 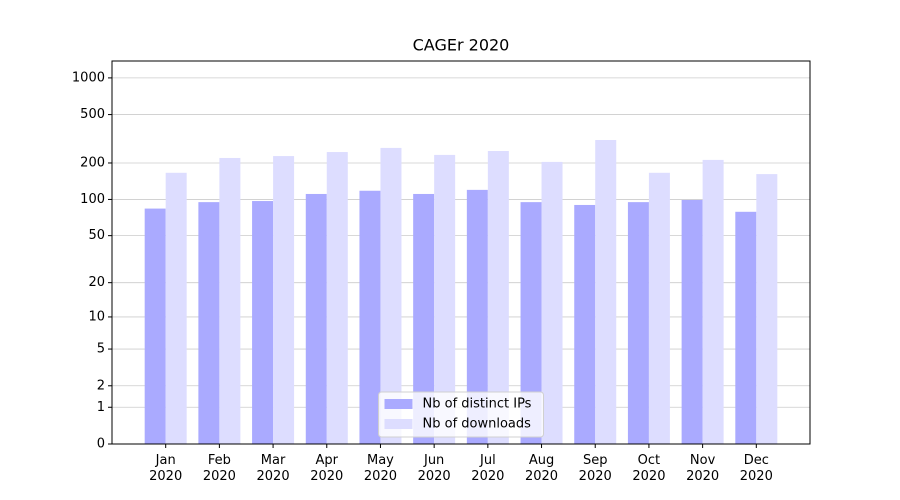 I want to click on x-tick-label: Mar 2020, so click(x=273, y=468).